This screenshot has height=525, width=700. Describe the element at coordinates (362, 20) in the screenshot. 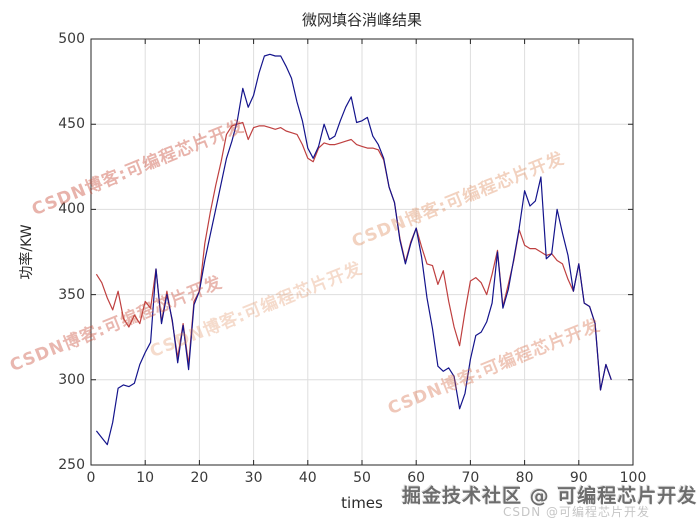

I see `chart-title: 微网填谷消峰结果` at that location.